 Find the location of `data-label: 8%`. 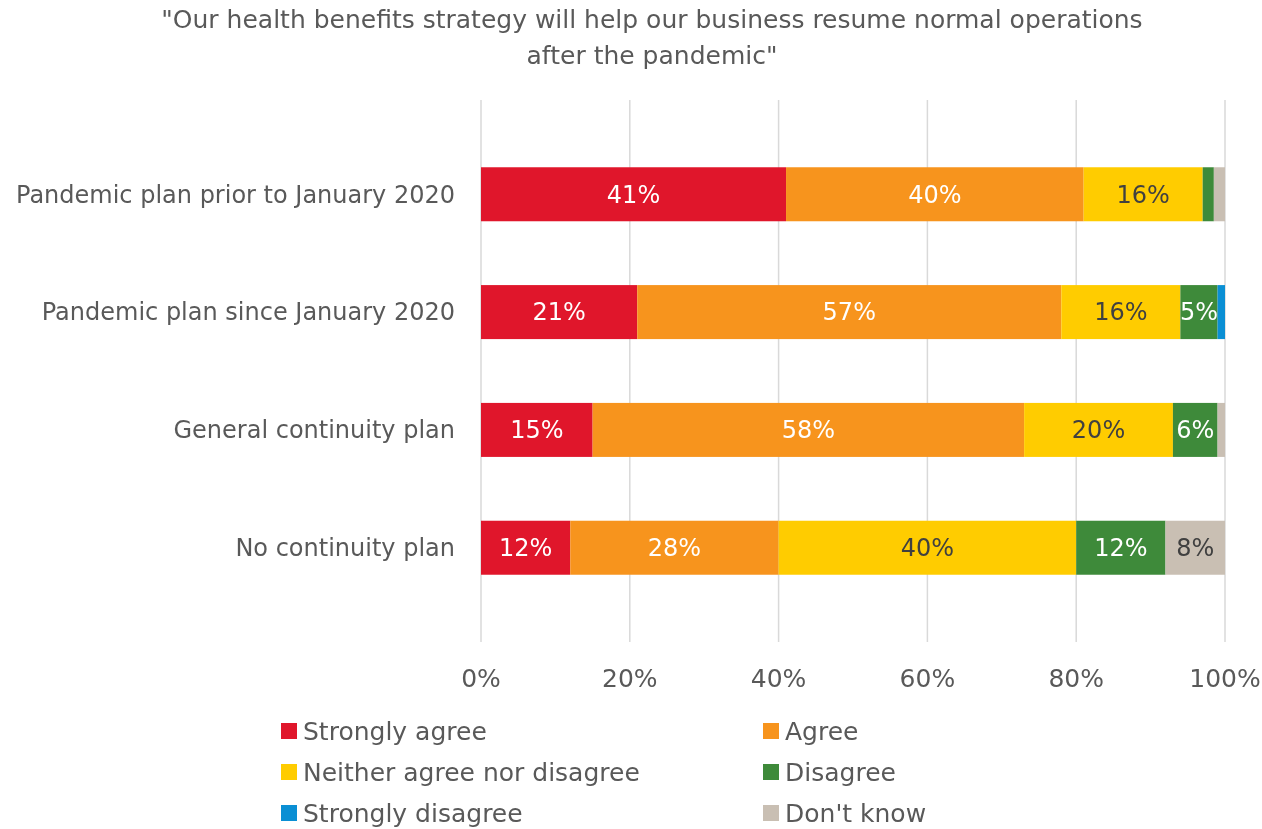

data-label: 8% is located at coordinates (1195, 548).